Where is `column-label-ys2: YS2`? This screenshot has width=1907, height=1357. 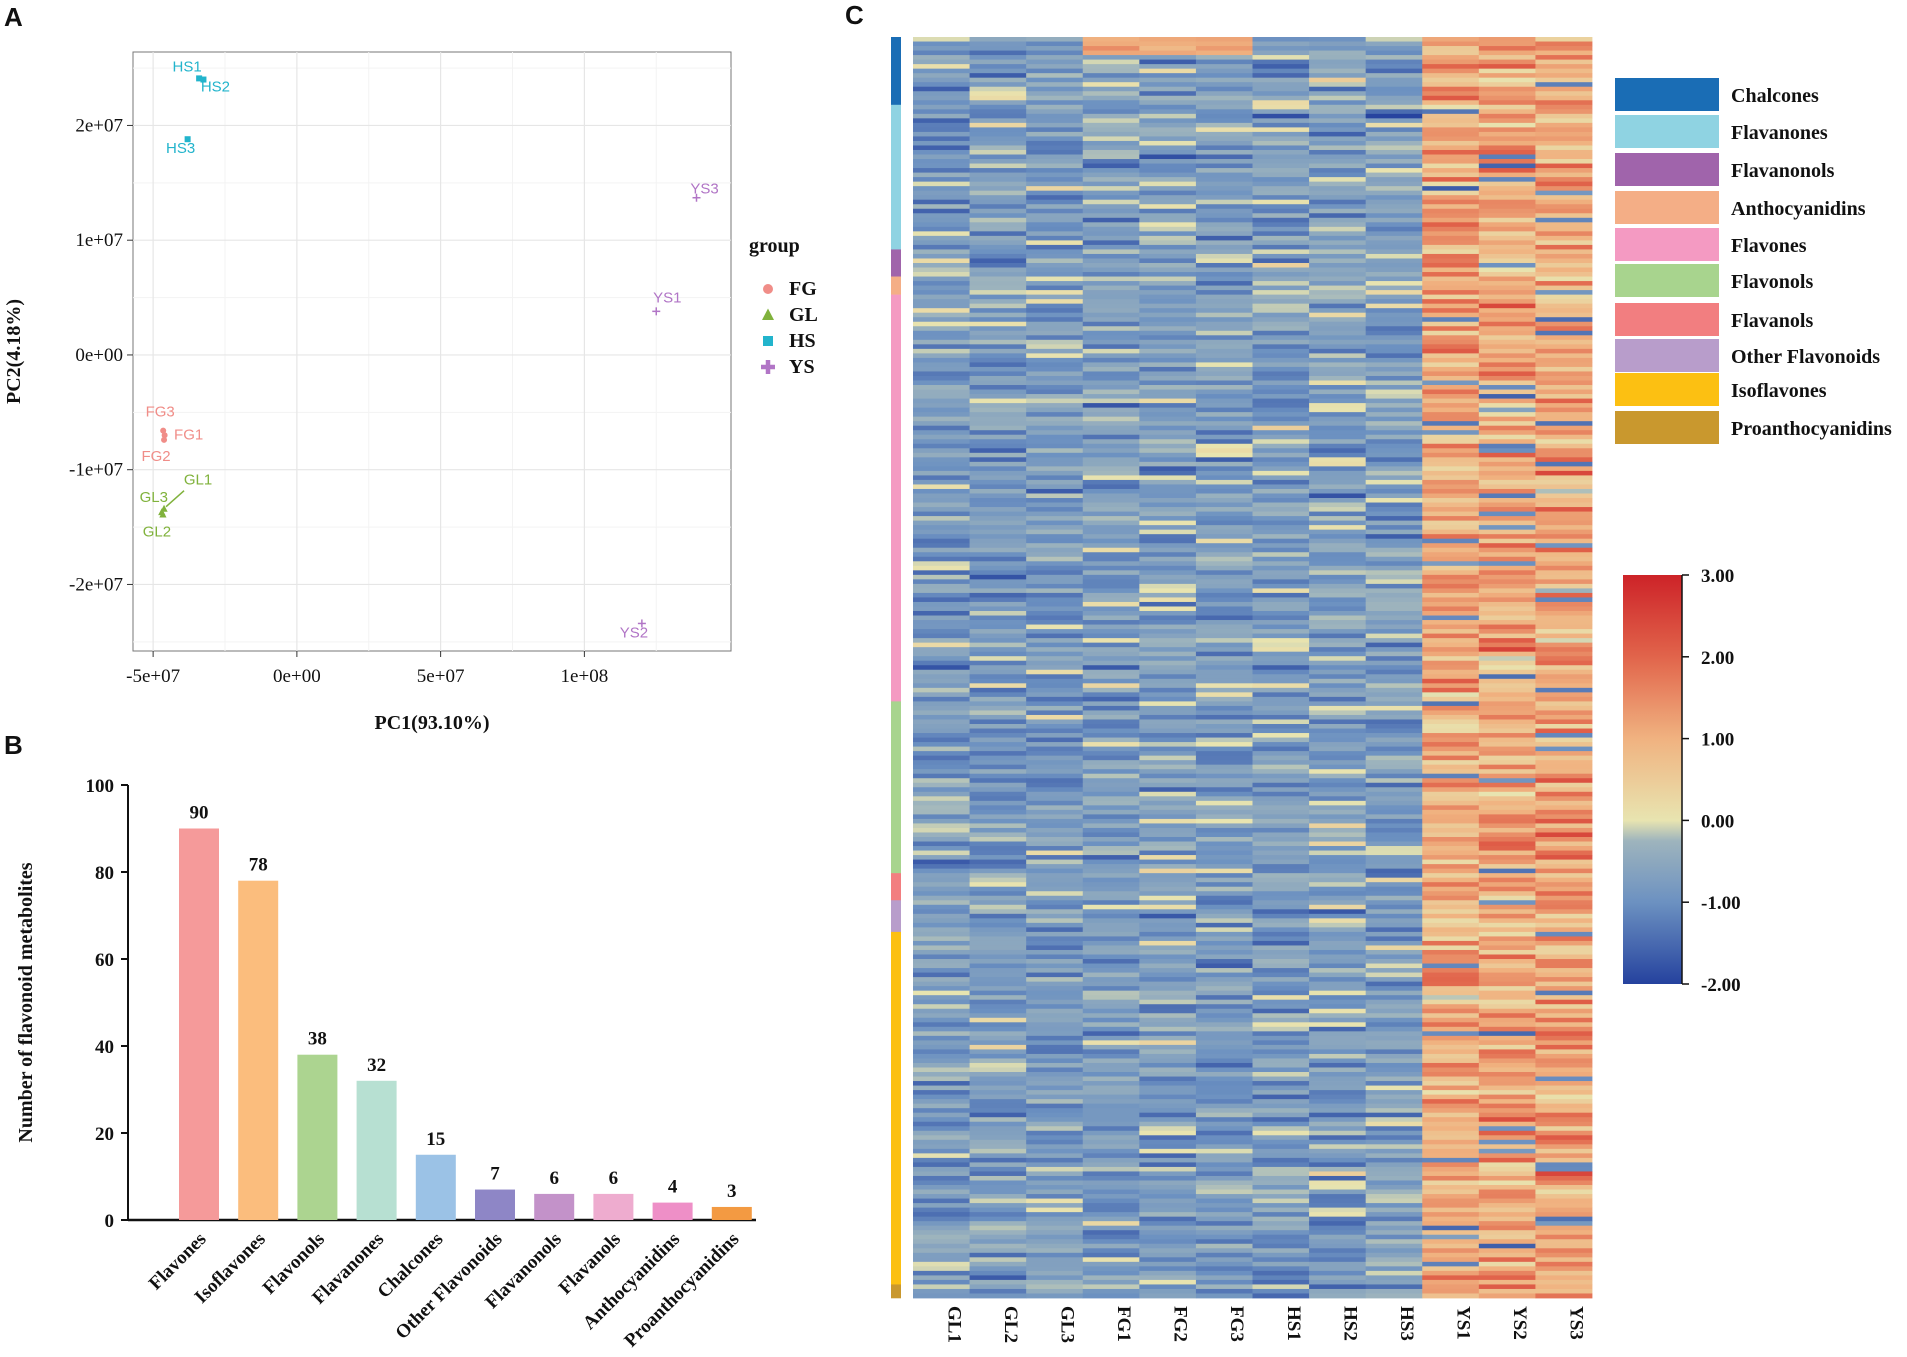 column-label-ys2: YS2 is located at coordinates (1519, 1323).